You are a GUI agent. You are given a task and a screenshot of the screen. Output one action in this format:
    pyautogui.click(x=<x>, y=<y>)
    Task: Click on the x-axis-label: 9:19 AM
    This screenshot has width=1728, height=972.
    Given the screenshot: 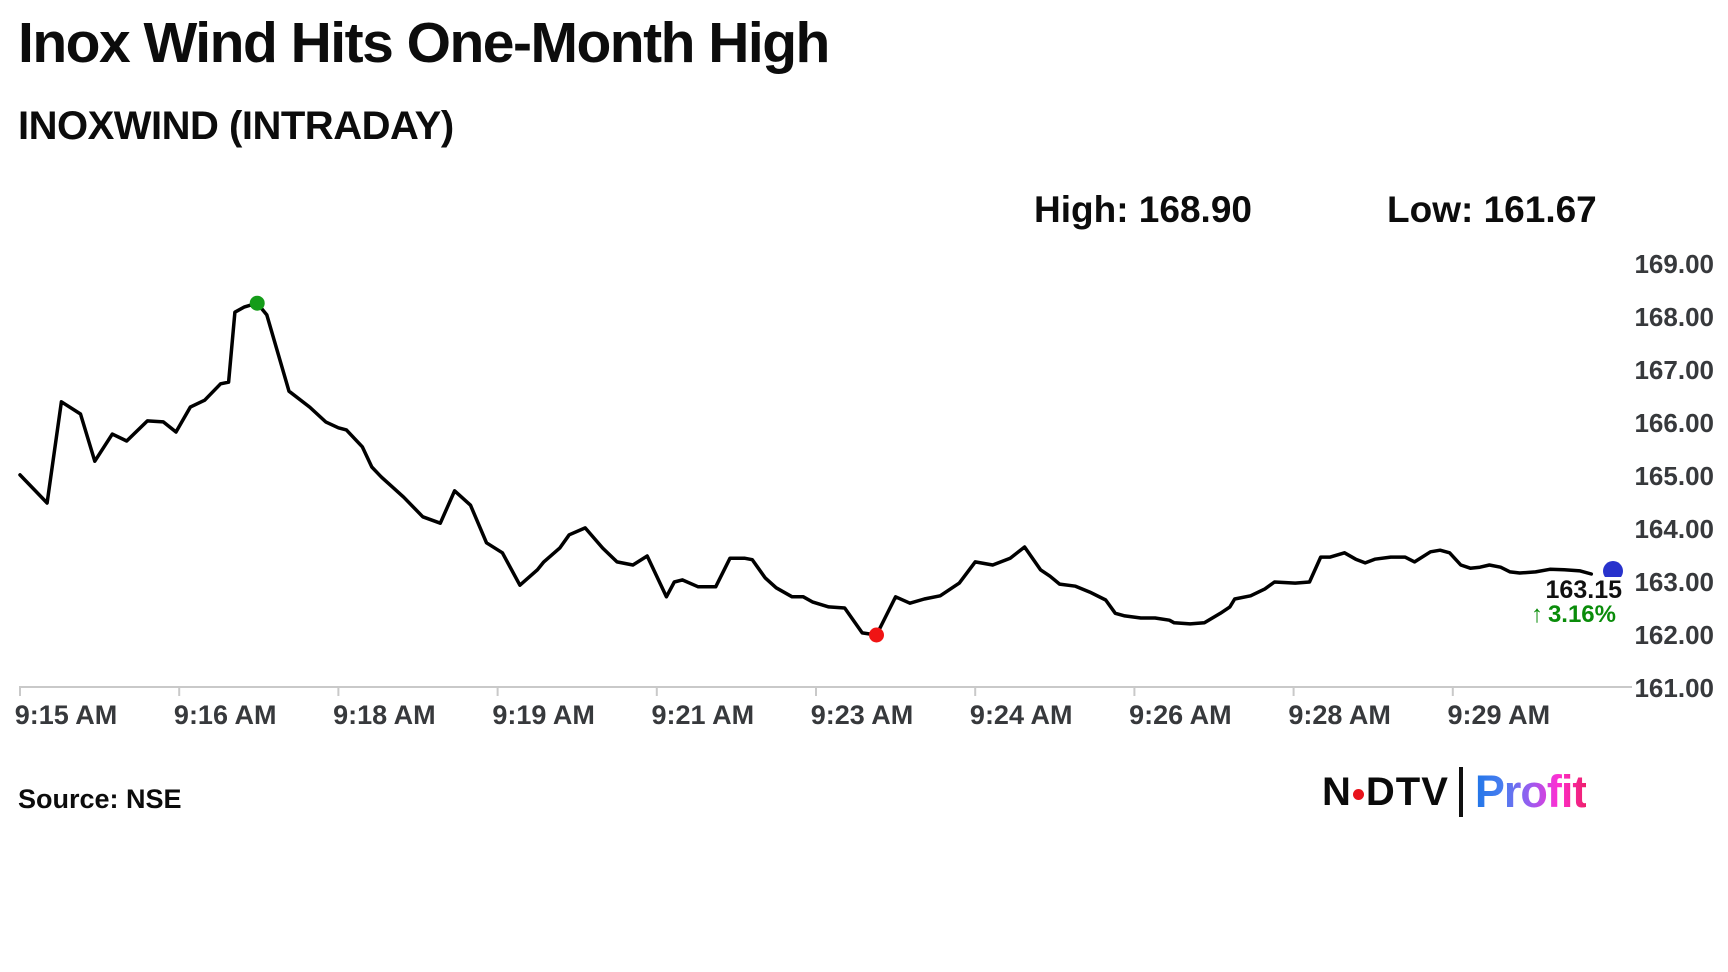 What is the action you would take?
    pyautogui.click(x=543, y=715)
    